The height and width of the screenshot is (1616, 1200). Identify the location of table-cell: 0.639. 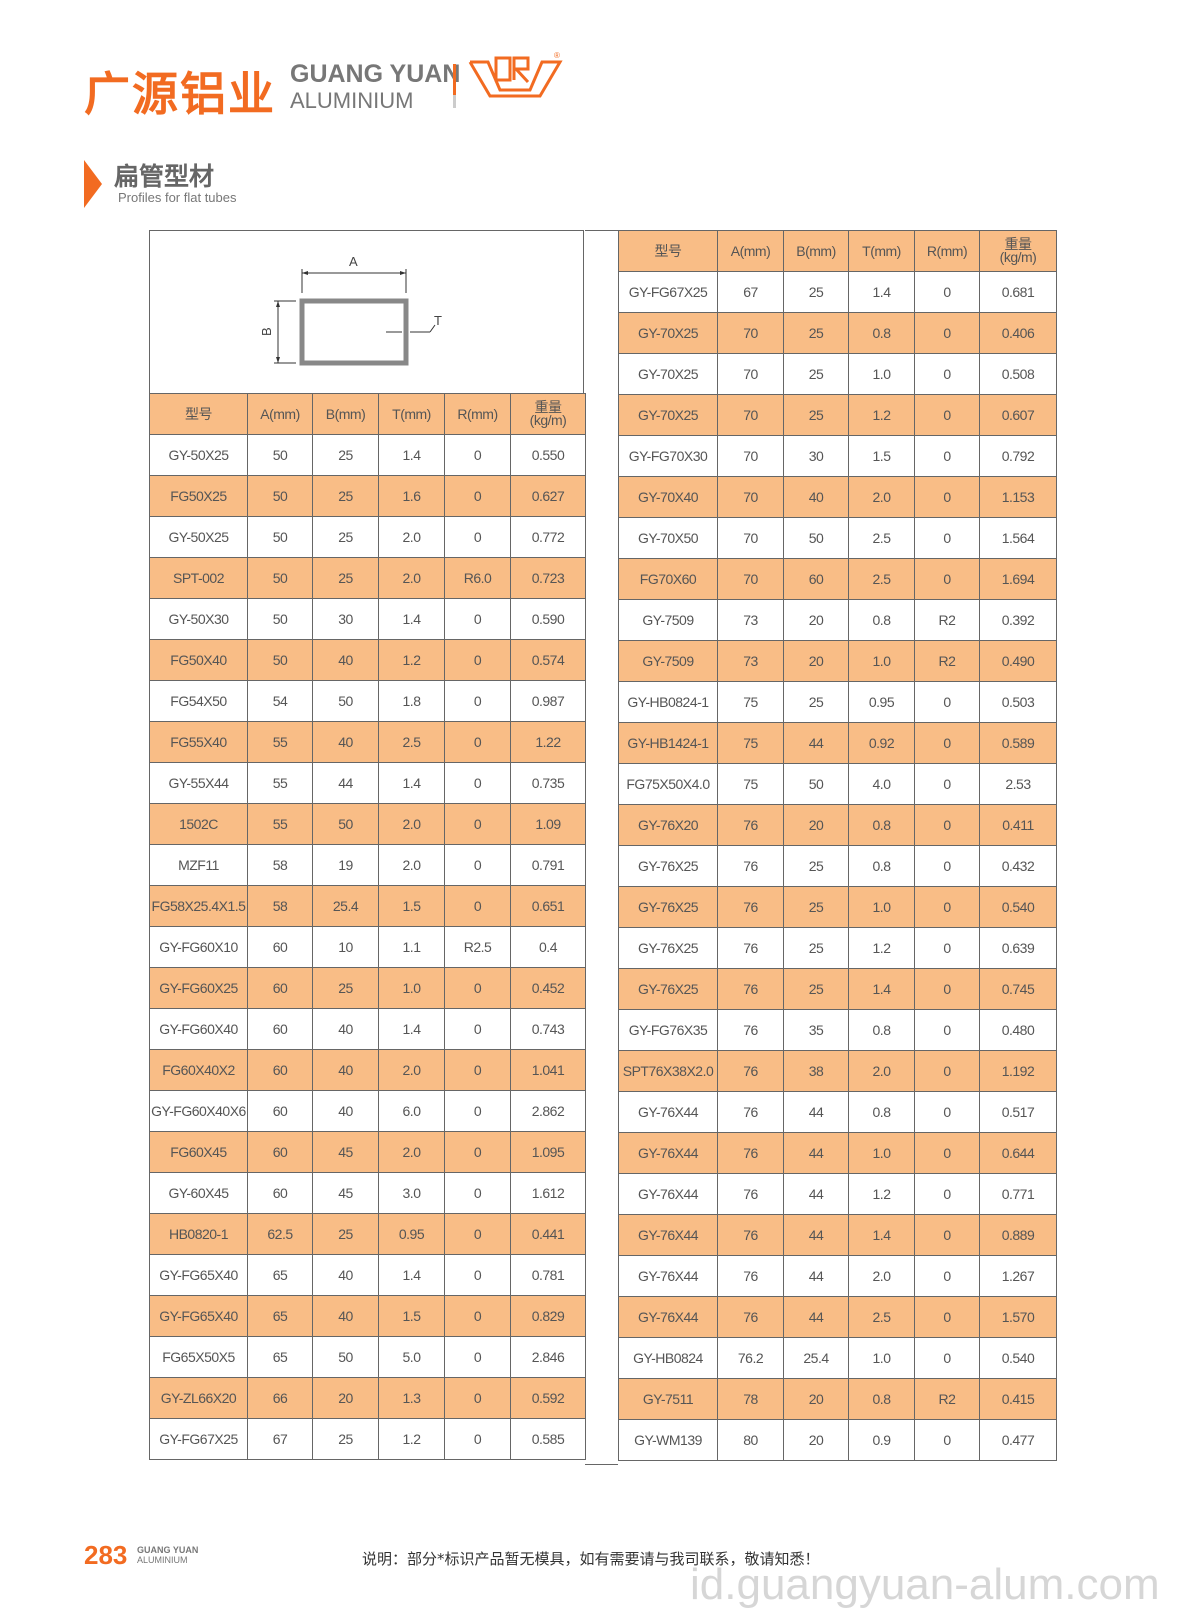
(1018, 948).